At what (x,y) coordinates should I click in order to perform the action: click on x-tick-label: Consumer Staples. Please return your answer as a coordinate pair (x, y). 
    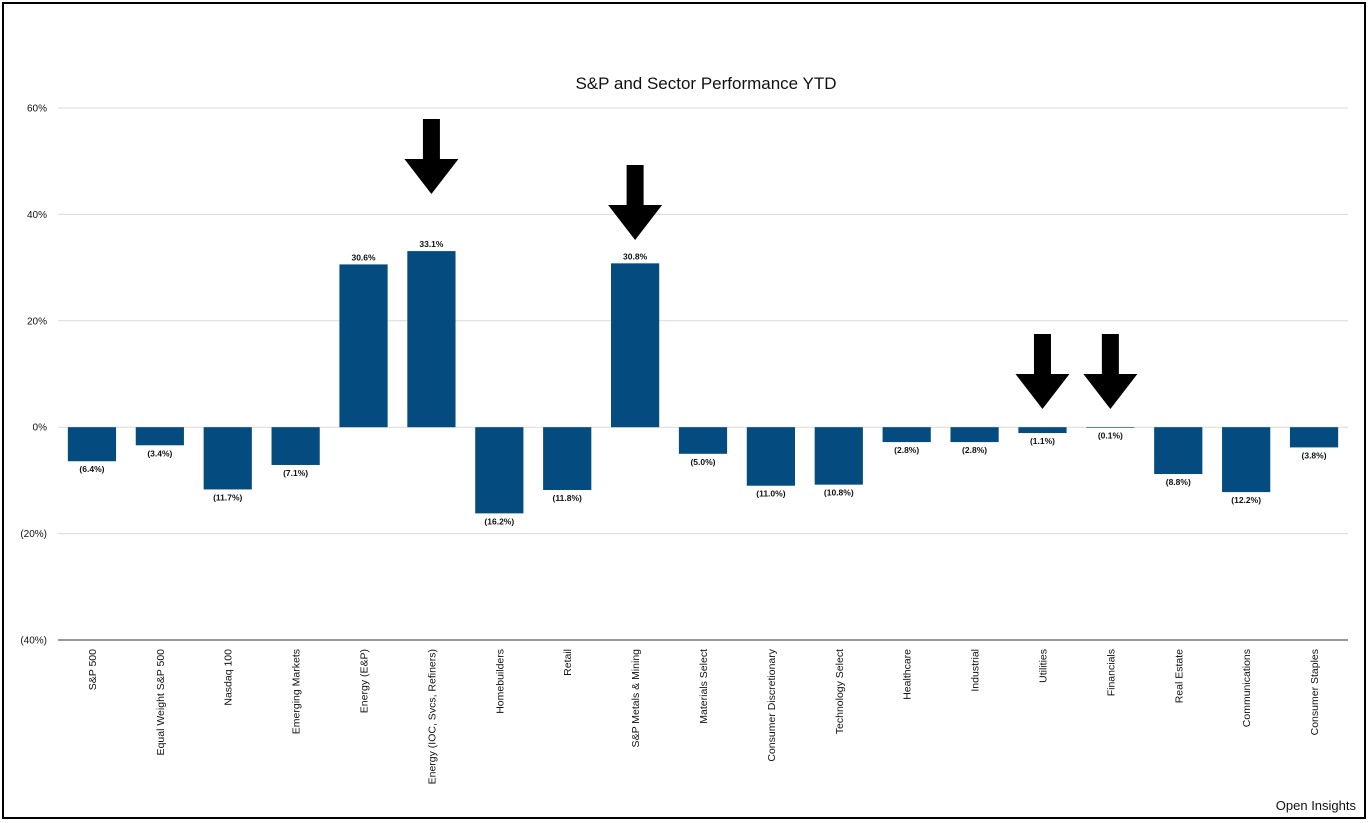
    Looking at the image, I should click on (1315, 692).